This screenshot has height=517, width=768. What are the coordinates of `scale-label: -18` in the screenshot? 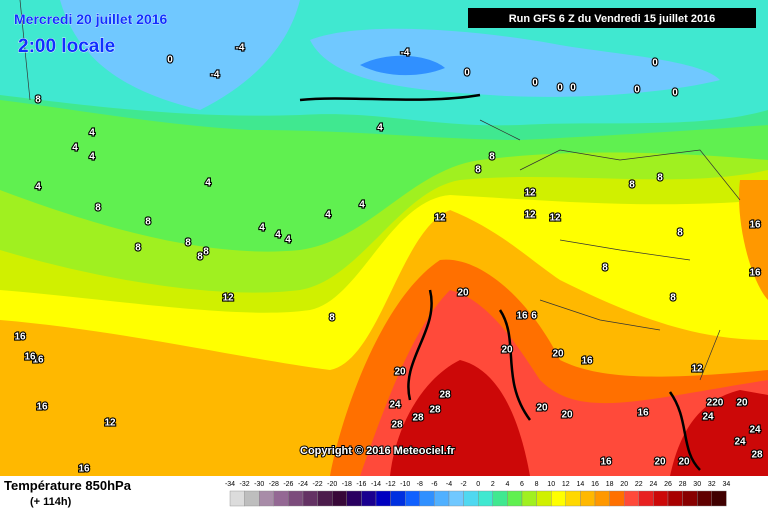 It's located at (347, 484).